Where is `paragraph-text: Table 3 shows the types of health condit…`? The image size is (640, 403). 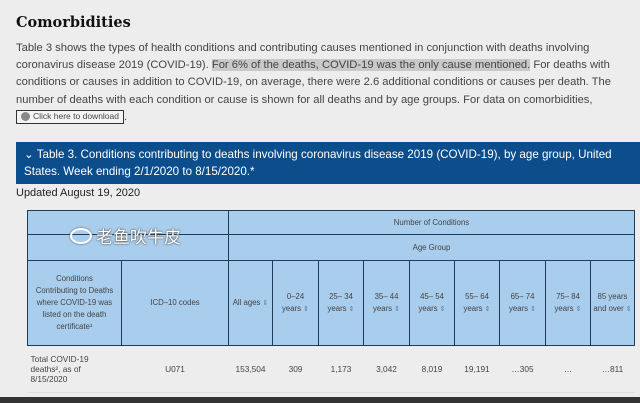 paragraph-text: Table 3 shows the types of health condit… is located at coordinates (303, 57).